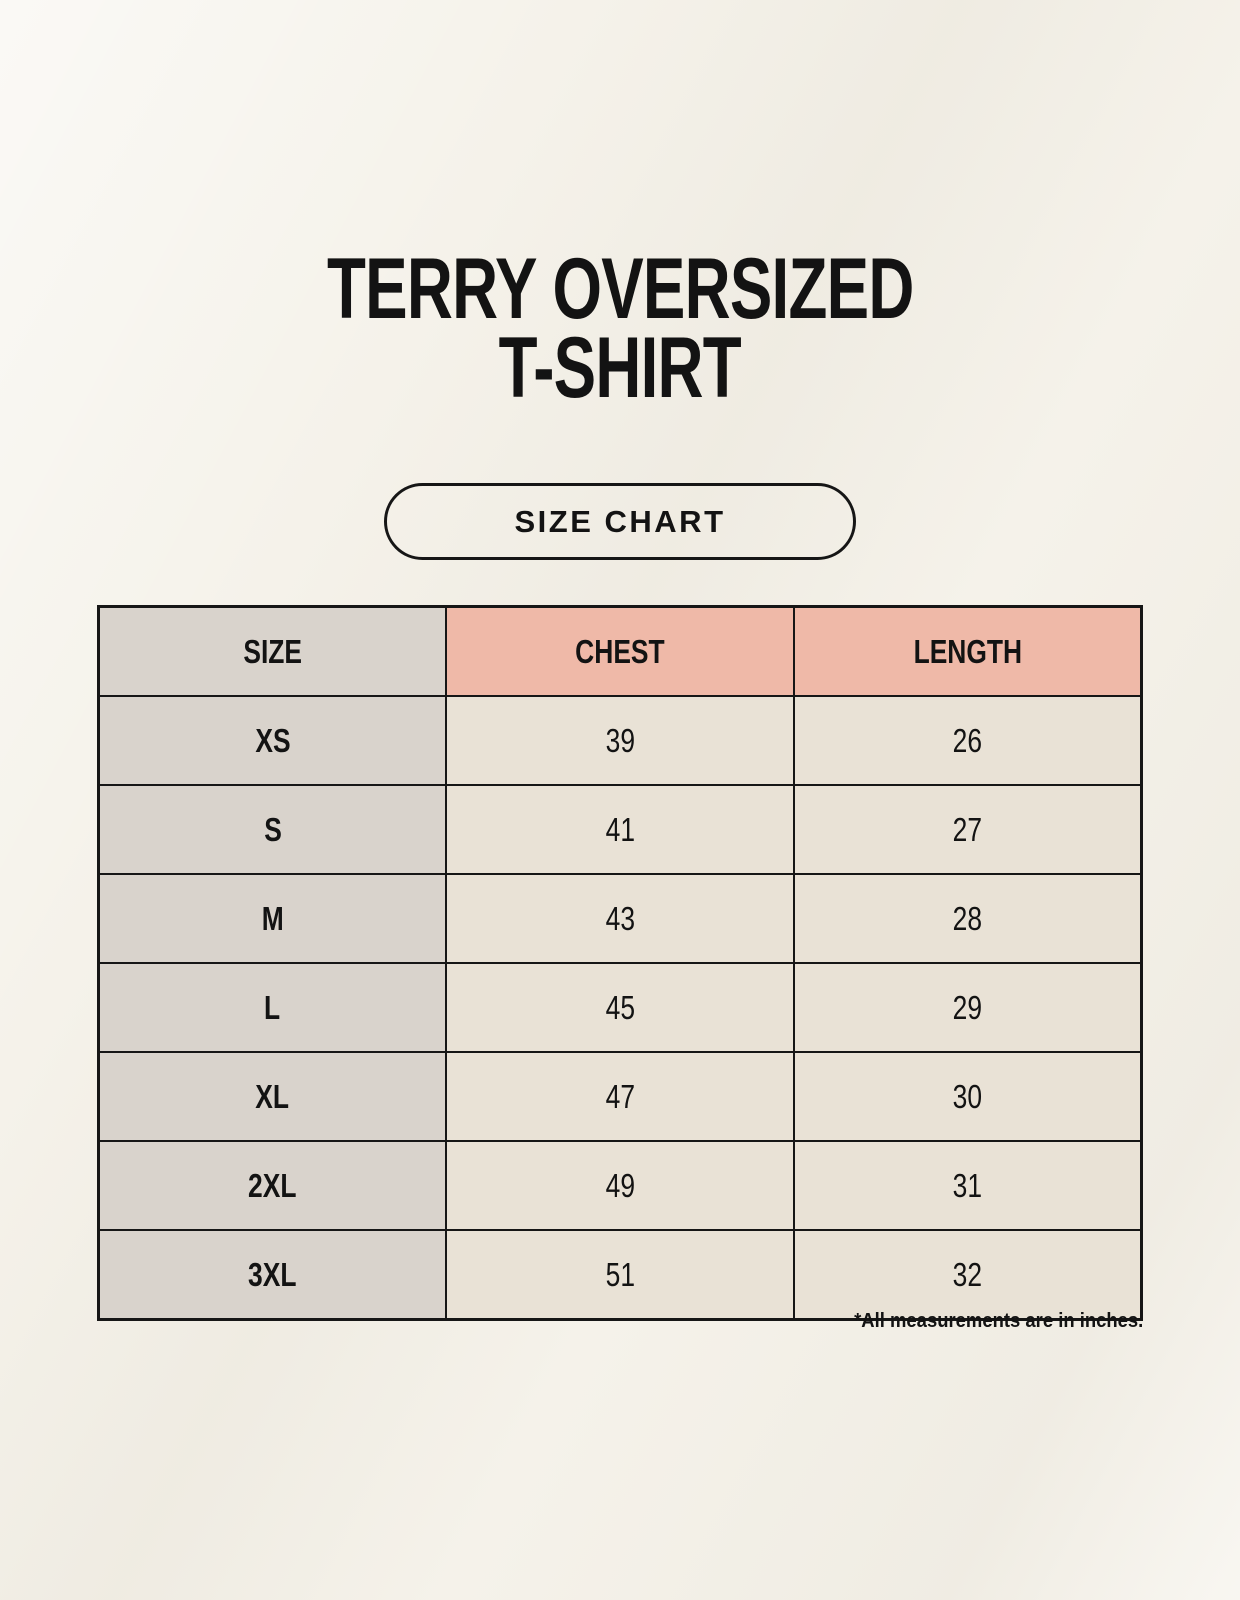 This screenshot has height=1600, width=1240. I want to click on size-cell: M, so click(272, 918).